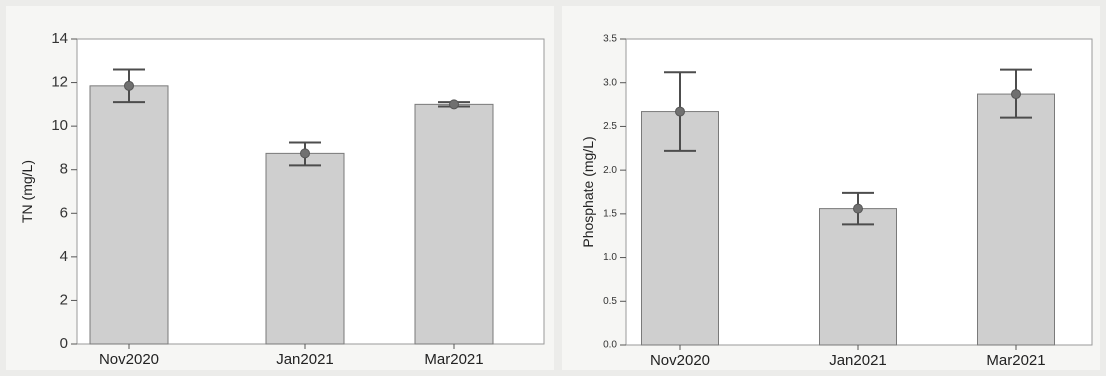 The height and width of the screenshot is (376, 1106). I want to click on tn-xtick-label: Jan2021, so click(305, 359).